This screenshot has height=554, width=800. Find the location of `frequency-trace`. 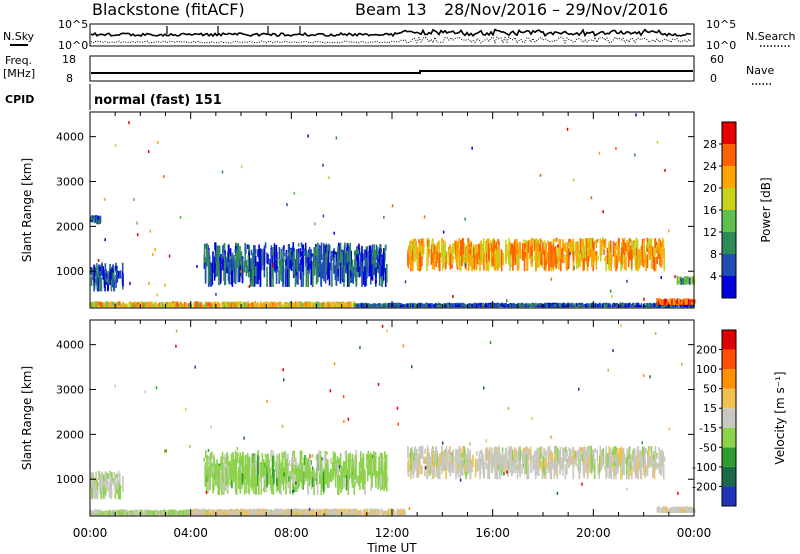

frequency-trace is located at coordinates (392, 72).